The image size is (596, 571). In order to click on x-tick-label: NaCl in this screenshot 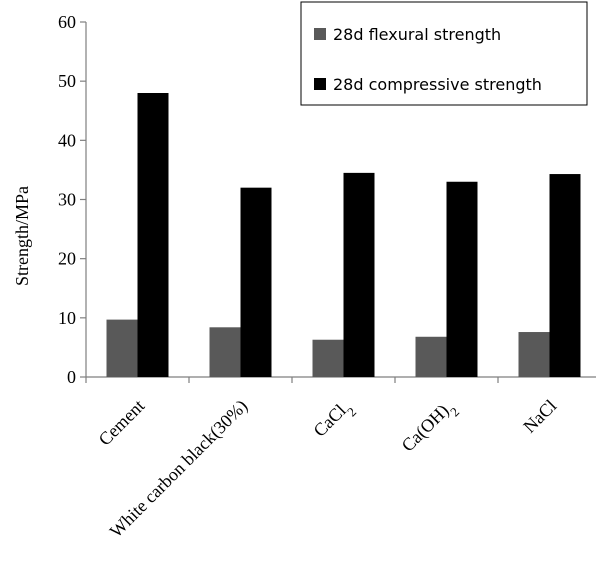, I will do `click(539, 416)`.